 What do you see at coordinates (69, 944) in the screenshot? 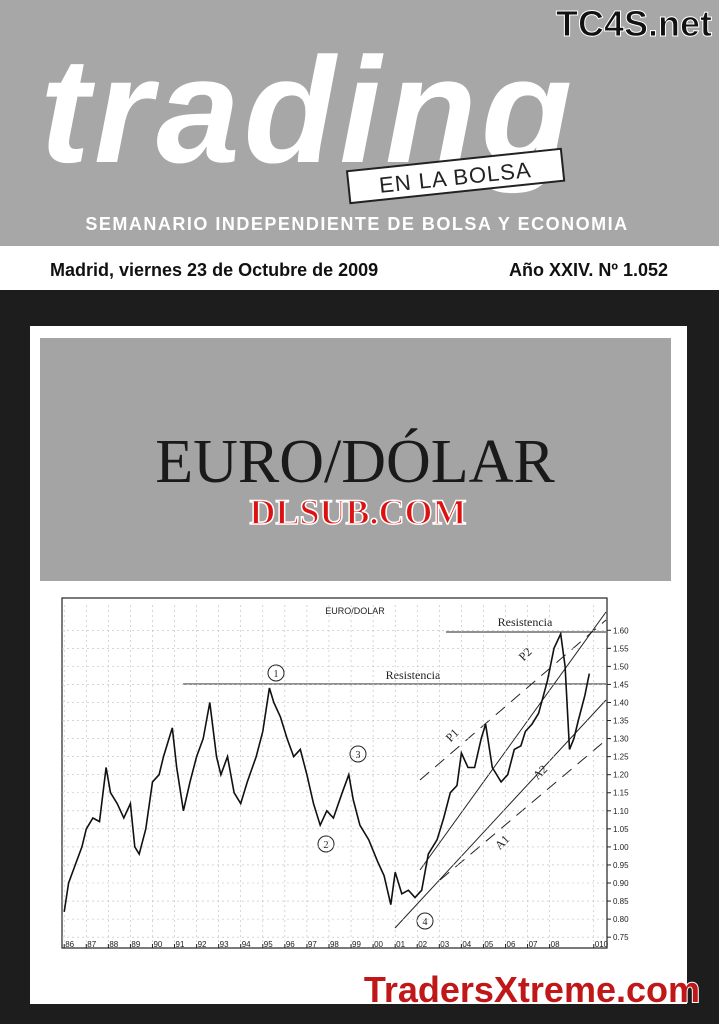
I see `x-tick-label: 86` at bounding box center [69, 944].